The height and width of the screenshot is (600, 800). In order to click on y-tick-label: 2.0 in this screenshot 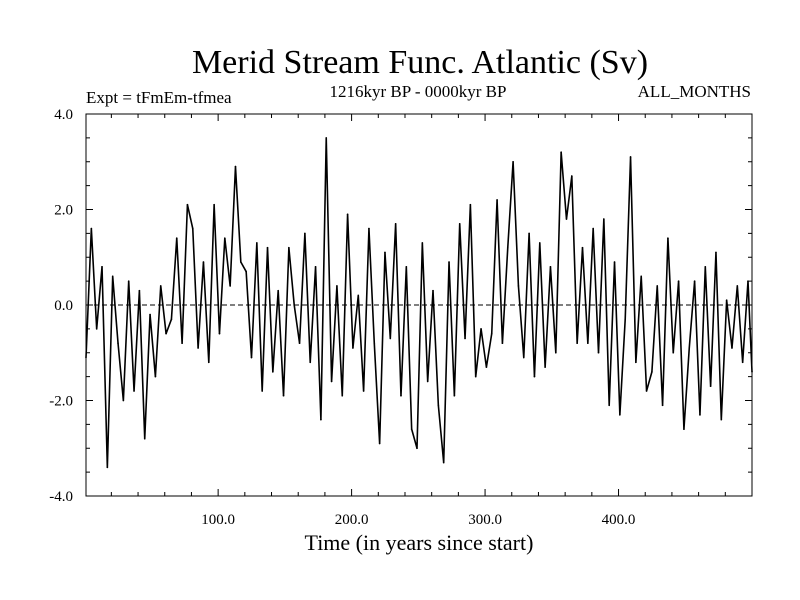, I will do `click(63, 211)`.